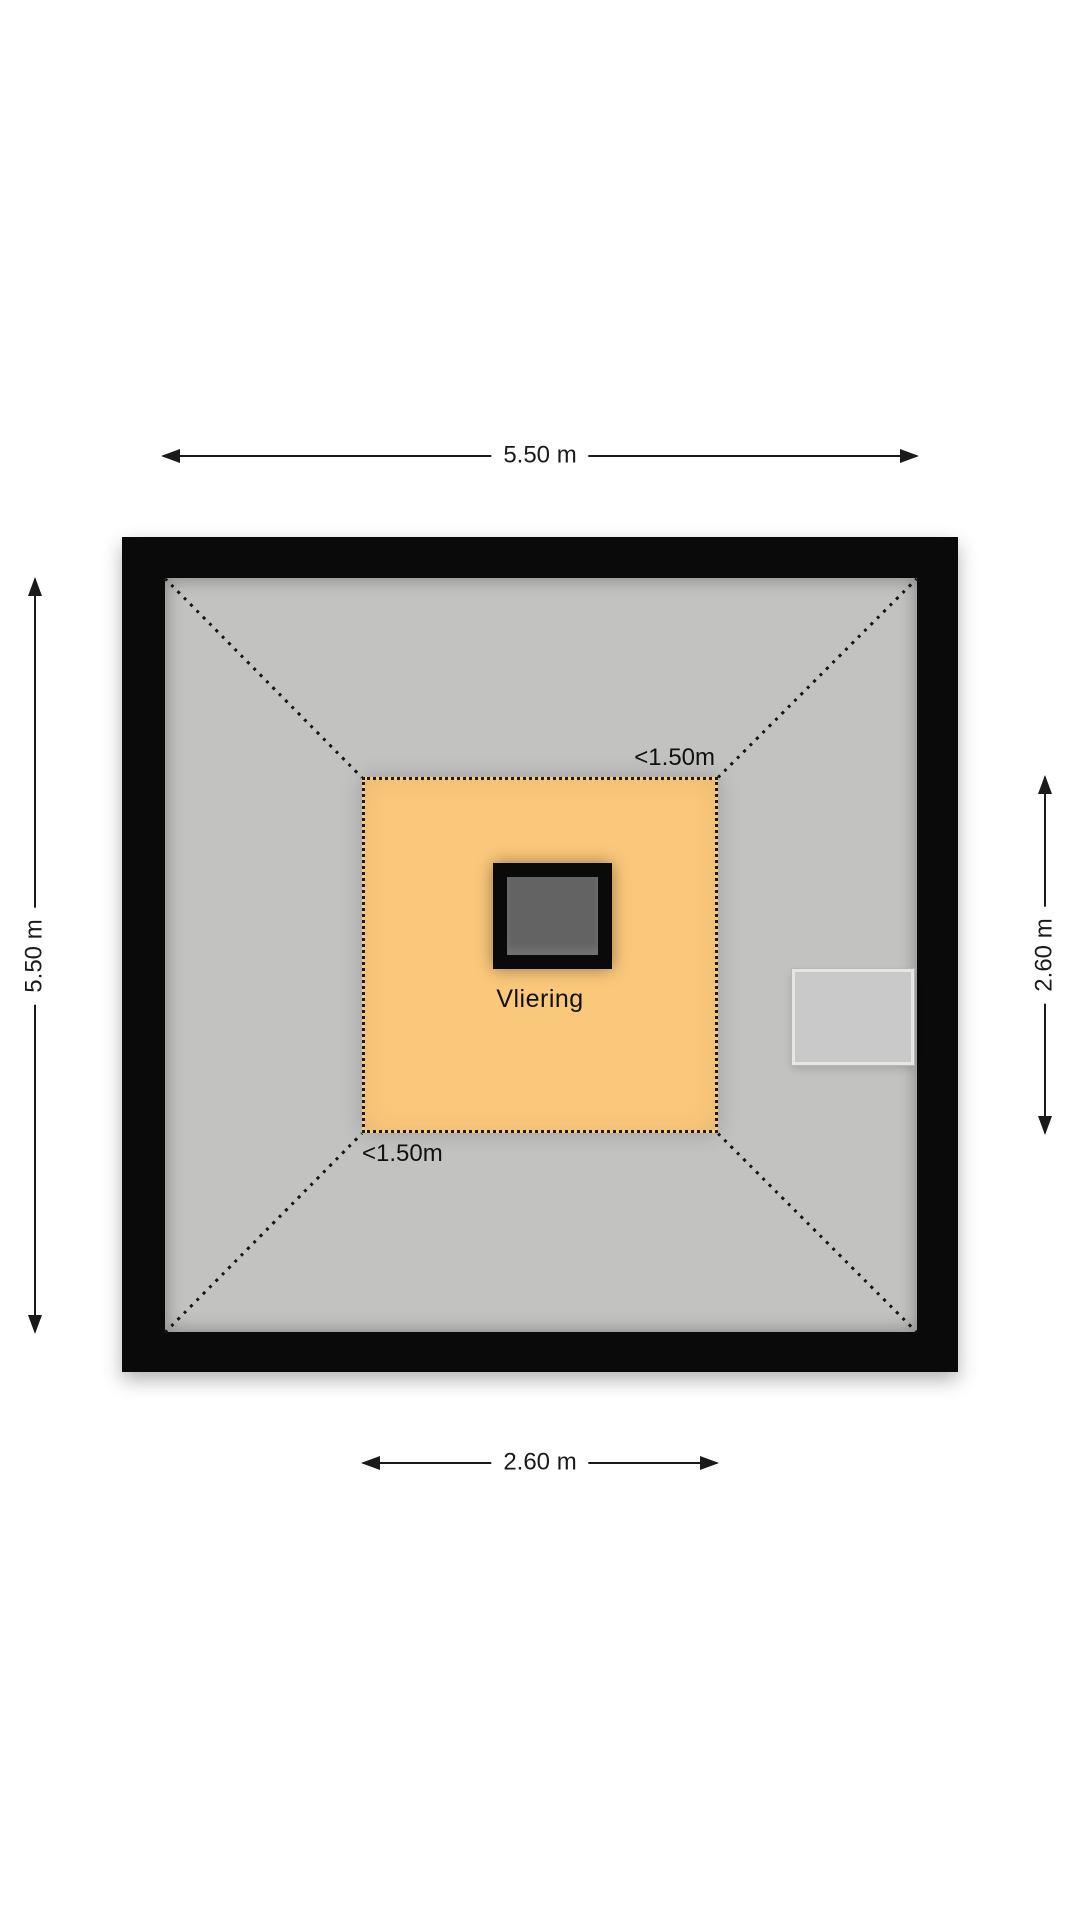  Describe the element at coordinates (1045, 955) in the screenshot. I see `dimension-right-label: 2.60 m` at that location.